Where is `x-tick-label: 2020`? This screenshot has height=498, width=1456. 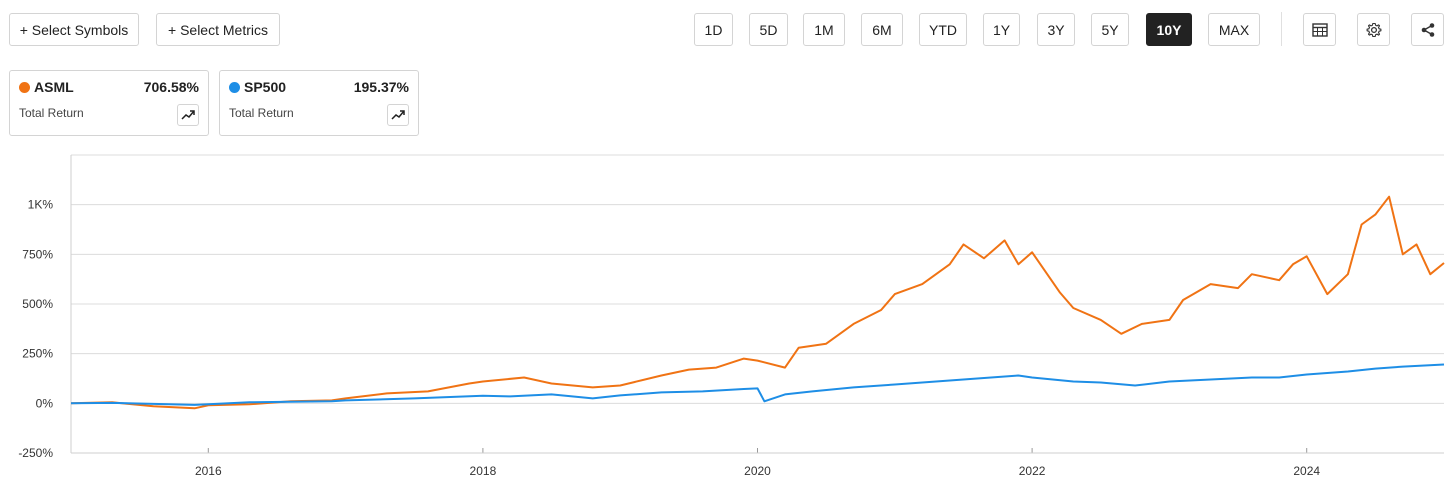 x-tick-label: 2020 is located at coordinates (757, 471).